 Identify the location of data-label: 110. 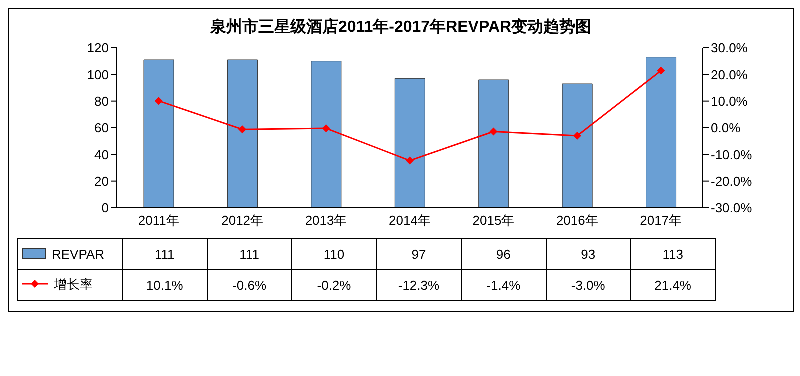
(334, 254).